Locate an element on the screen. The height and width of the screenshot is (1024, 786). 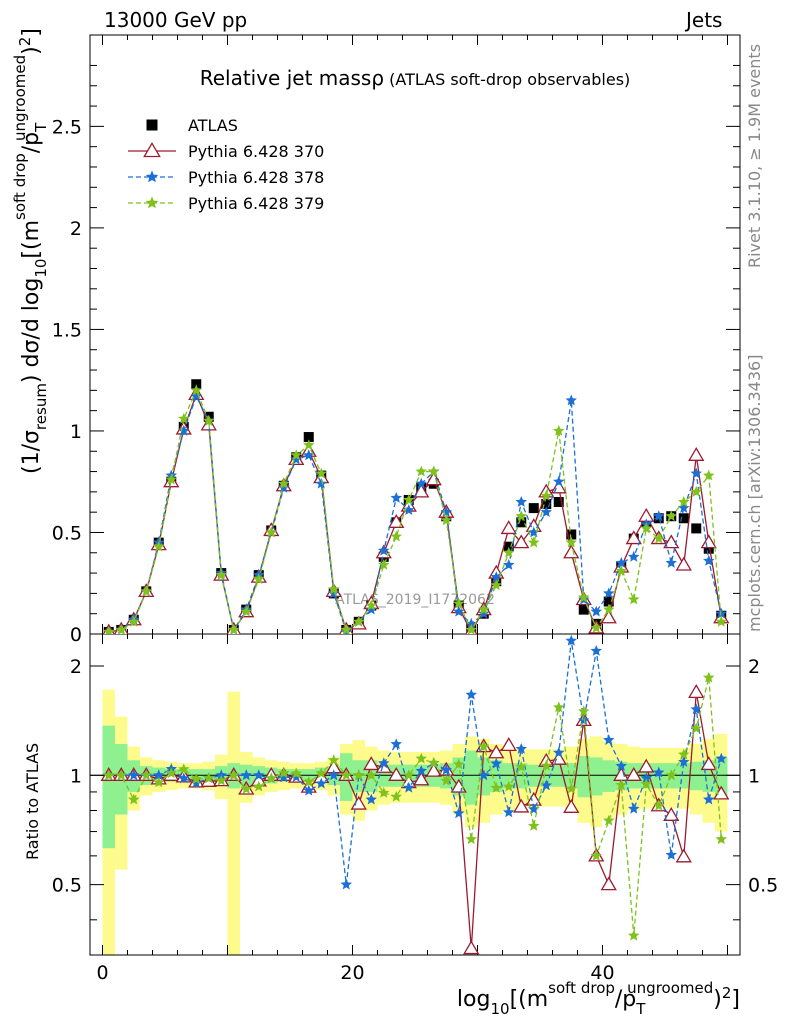
header-right: Jets is located at coordinates (704, 20).